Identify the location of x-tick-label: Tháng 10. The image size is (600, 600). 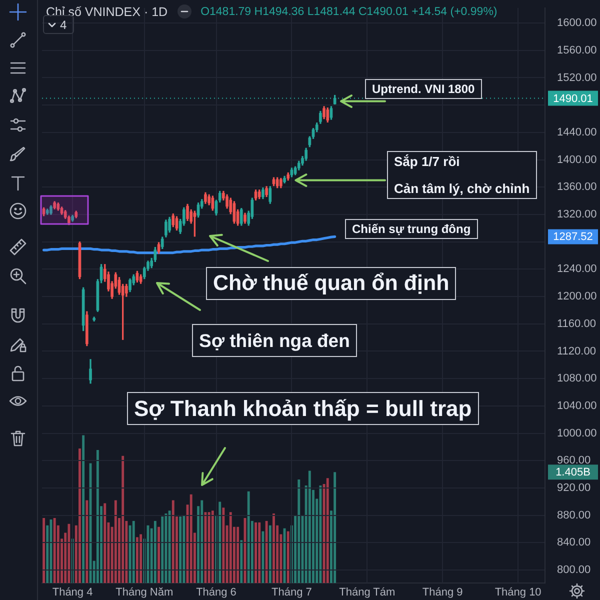
(518, 592).